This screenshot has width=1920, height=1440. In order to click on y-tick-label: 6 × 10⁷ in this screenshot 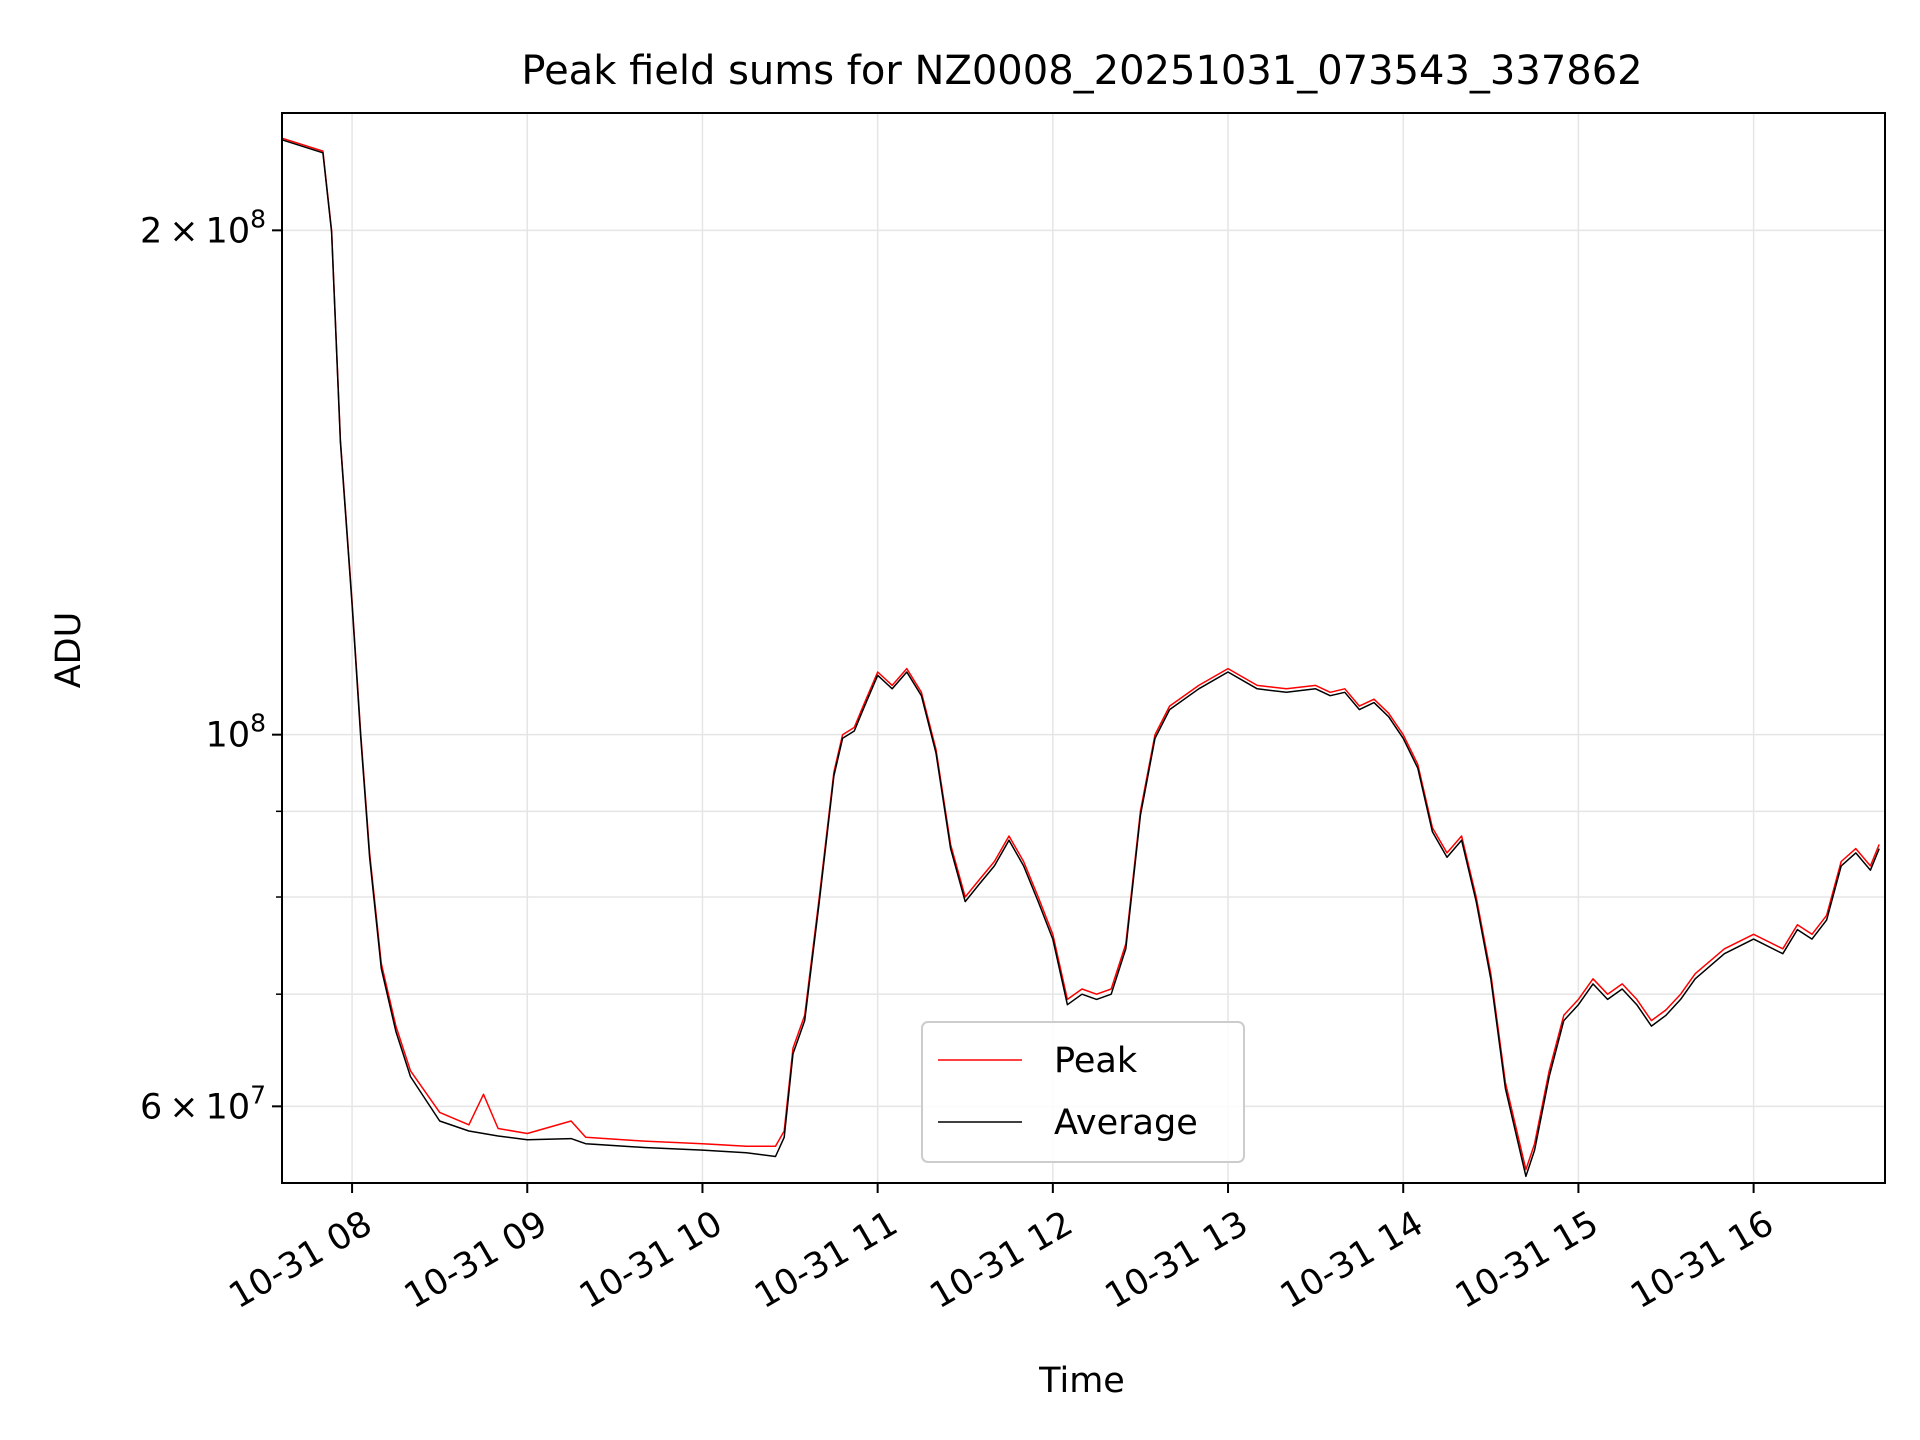, I will do `click(203, 1103)`.